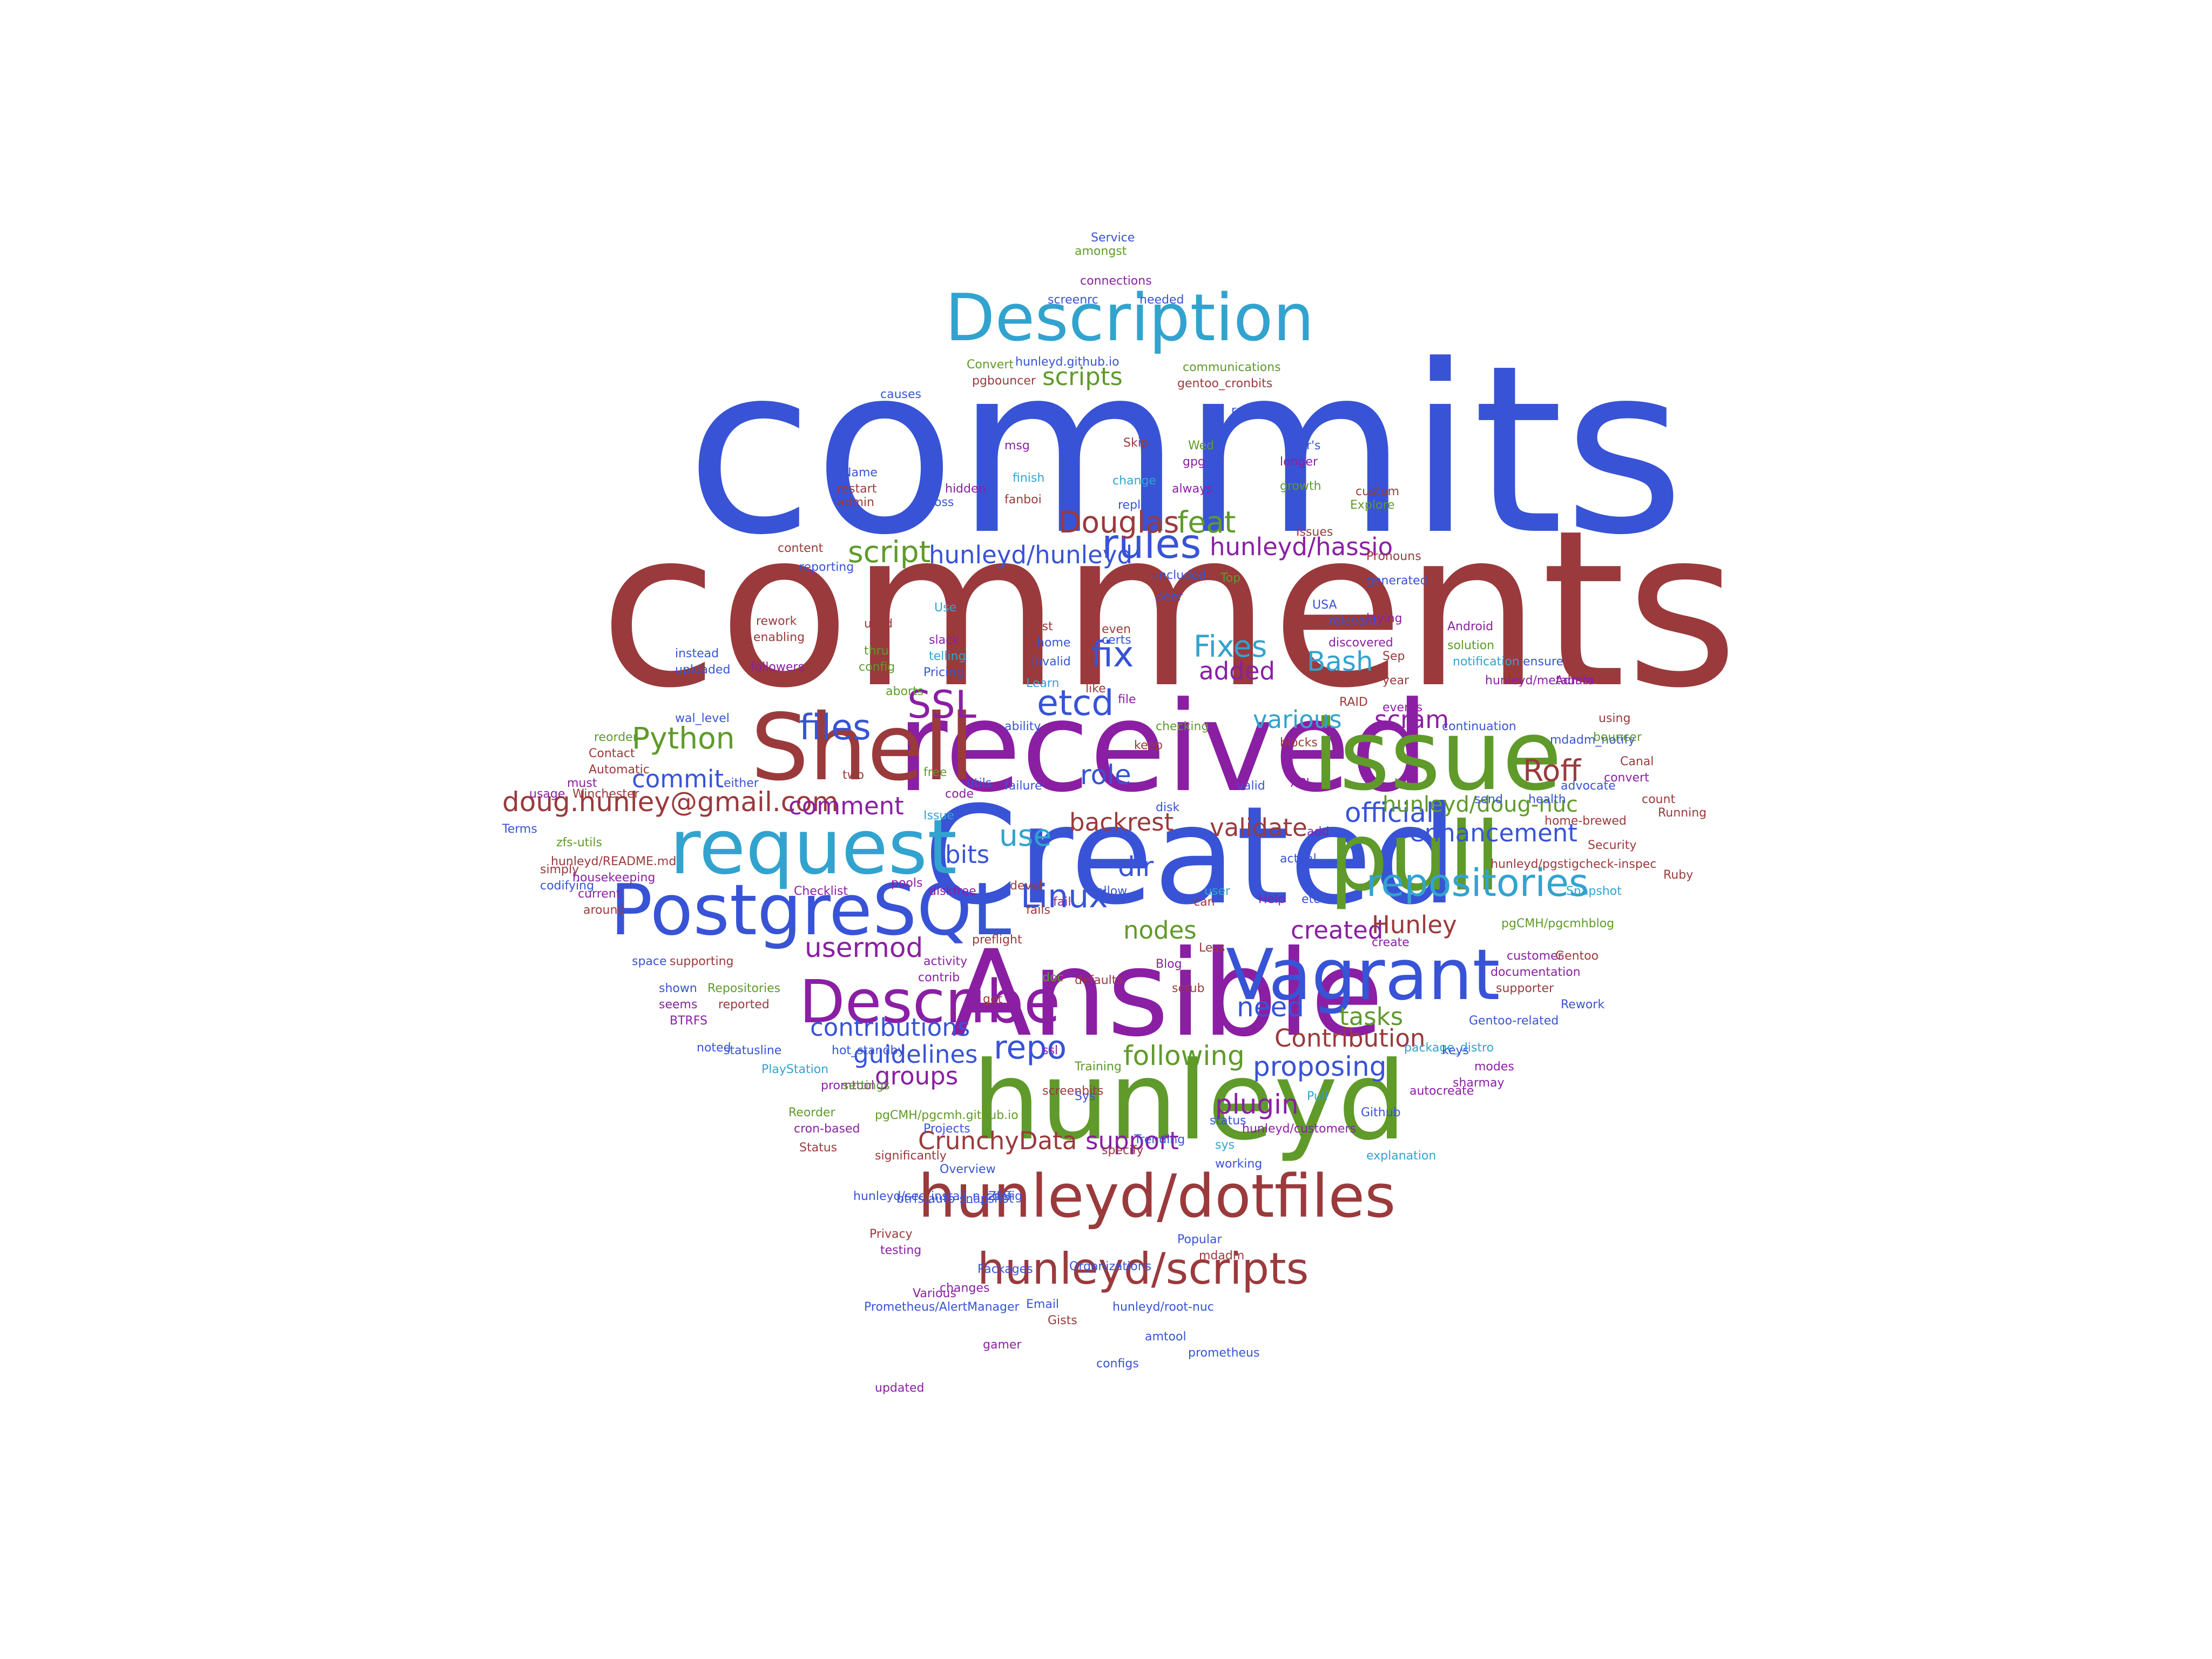 This screenshot has width=2212, height=1659. I want to click on cloud-word: growth, so click(1300, 486).